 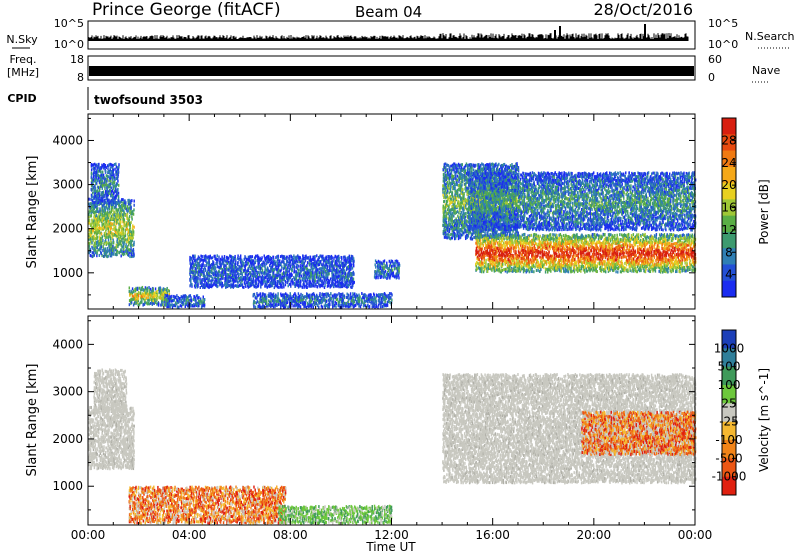 I want to click on date-label: 28/Oct/2016, so click(x=643, y=9).